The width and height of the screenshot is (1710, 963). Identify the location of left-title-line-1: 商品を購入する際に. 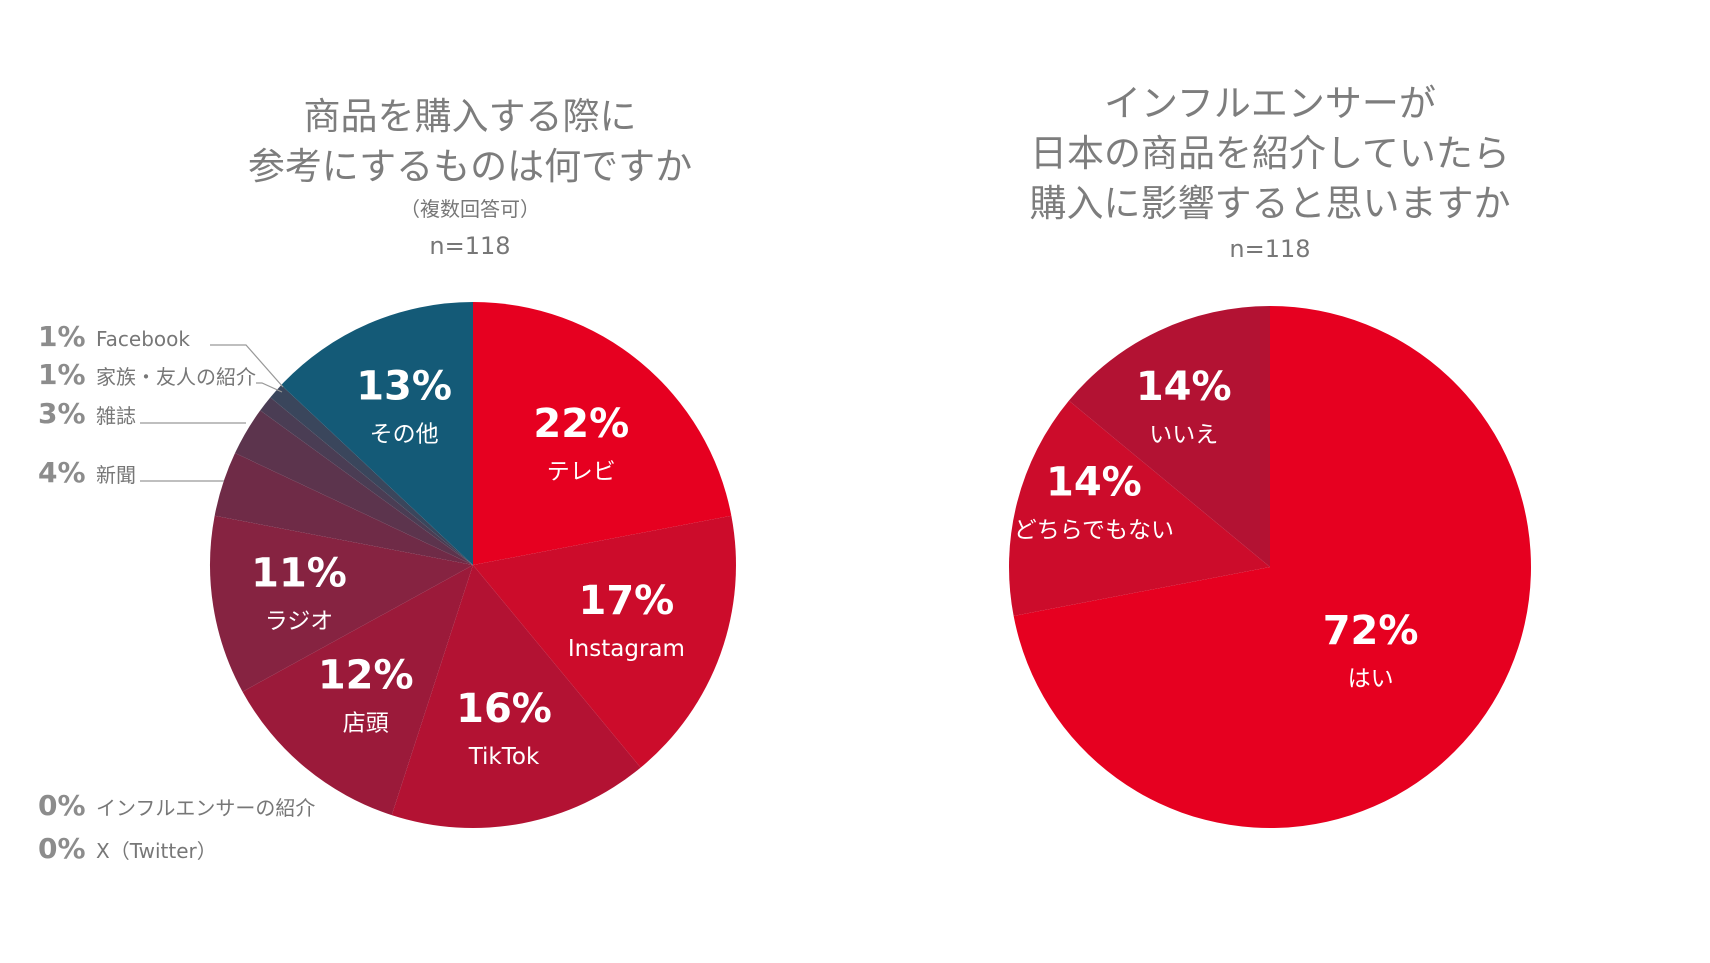
(470, 116).